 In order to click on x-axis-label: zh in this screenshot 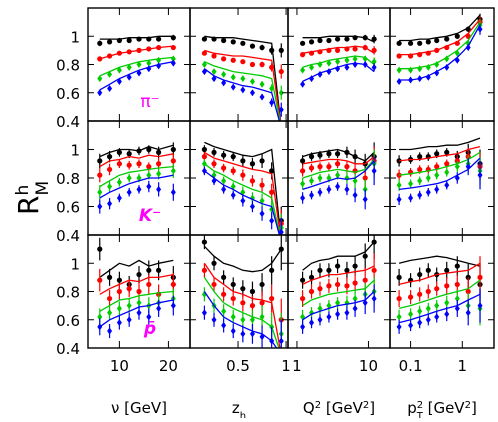, I will do `click(239, 408)`.